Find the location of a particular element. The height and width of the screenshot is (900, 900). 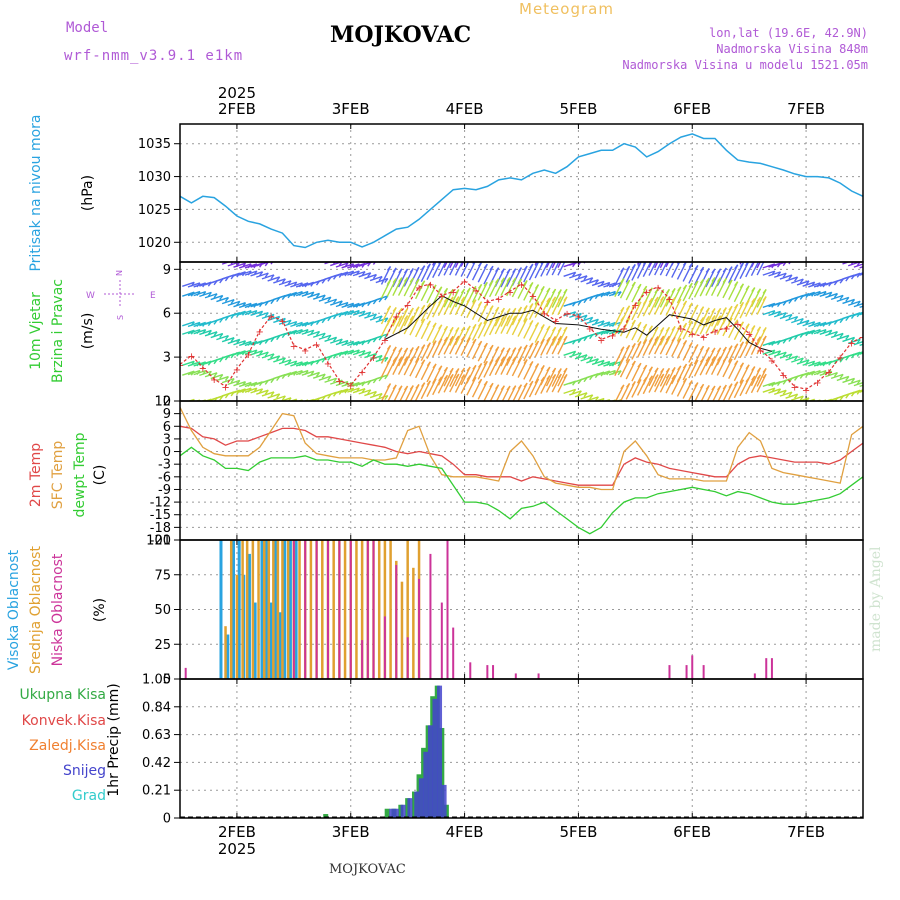

wind-speed-line is located at coordinates (578, 323).